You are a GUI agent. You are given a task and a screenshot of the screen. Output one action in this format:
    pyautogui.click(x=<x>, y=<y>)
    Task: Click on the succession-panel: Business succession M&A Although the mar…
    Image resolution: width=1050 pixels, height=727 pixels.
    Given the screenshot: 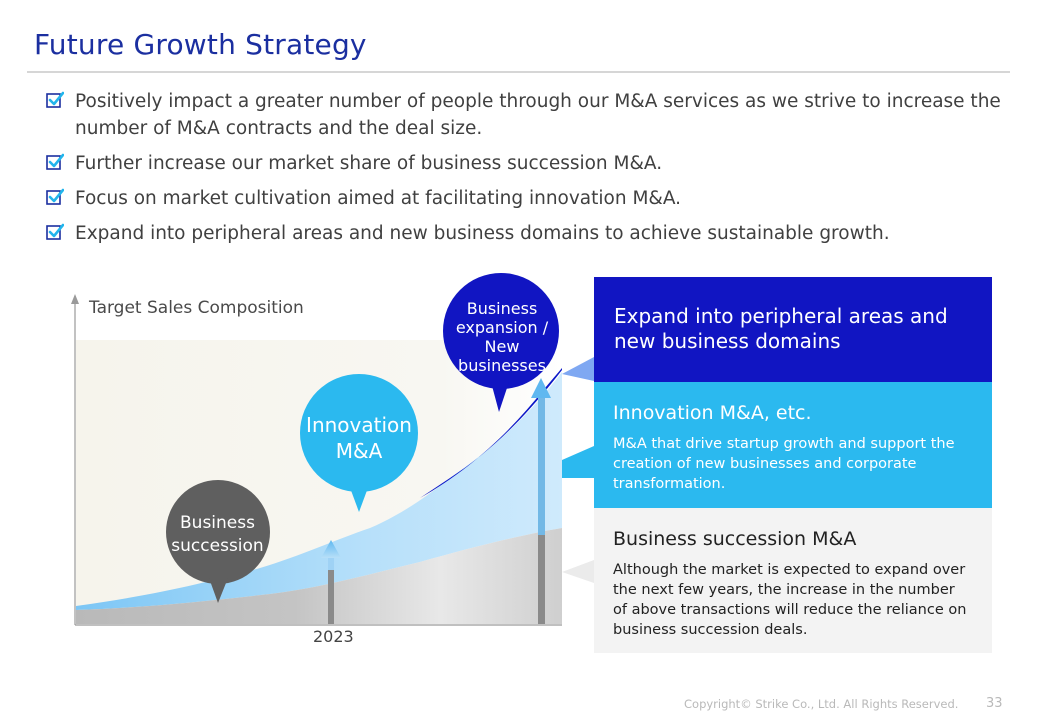 What is the action you would take?
    pyautogui.click(x=793, y=580)
    